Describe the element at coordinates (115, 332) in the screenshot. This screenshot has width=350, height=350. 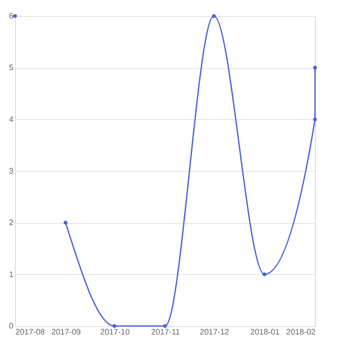
I see `x-tick-label: 2017-10` at that location.